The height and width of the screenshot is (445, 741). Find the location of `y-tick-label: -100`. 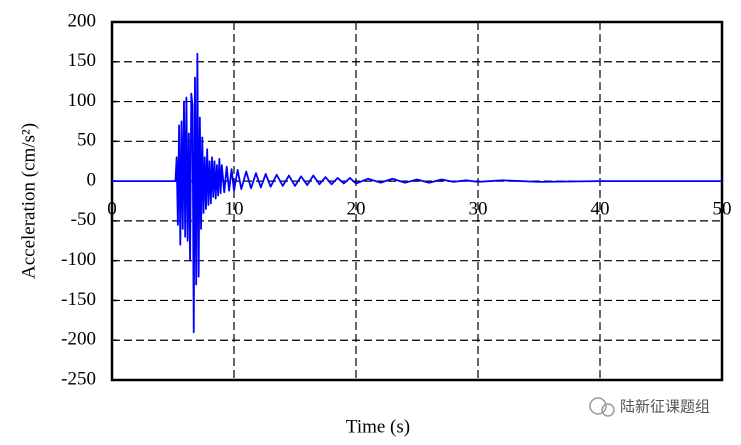

y-tick-label: -100 is located at coordinates (78, 259).